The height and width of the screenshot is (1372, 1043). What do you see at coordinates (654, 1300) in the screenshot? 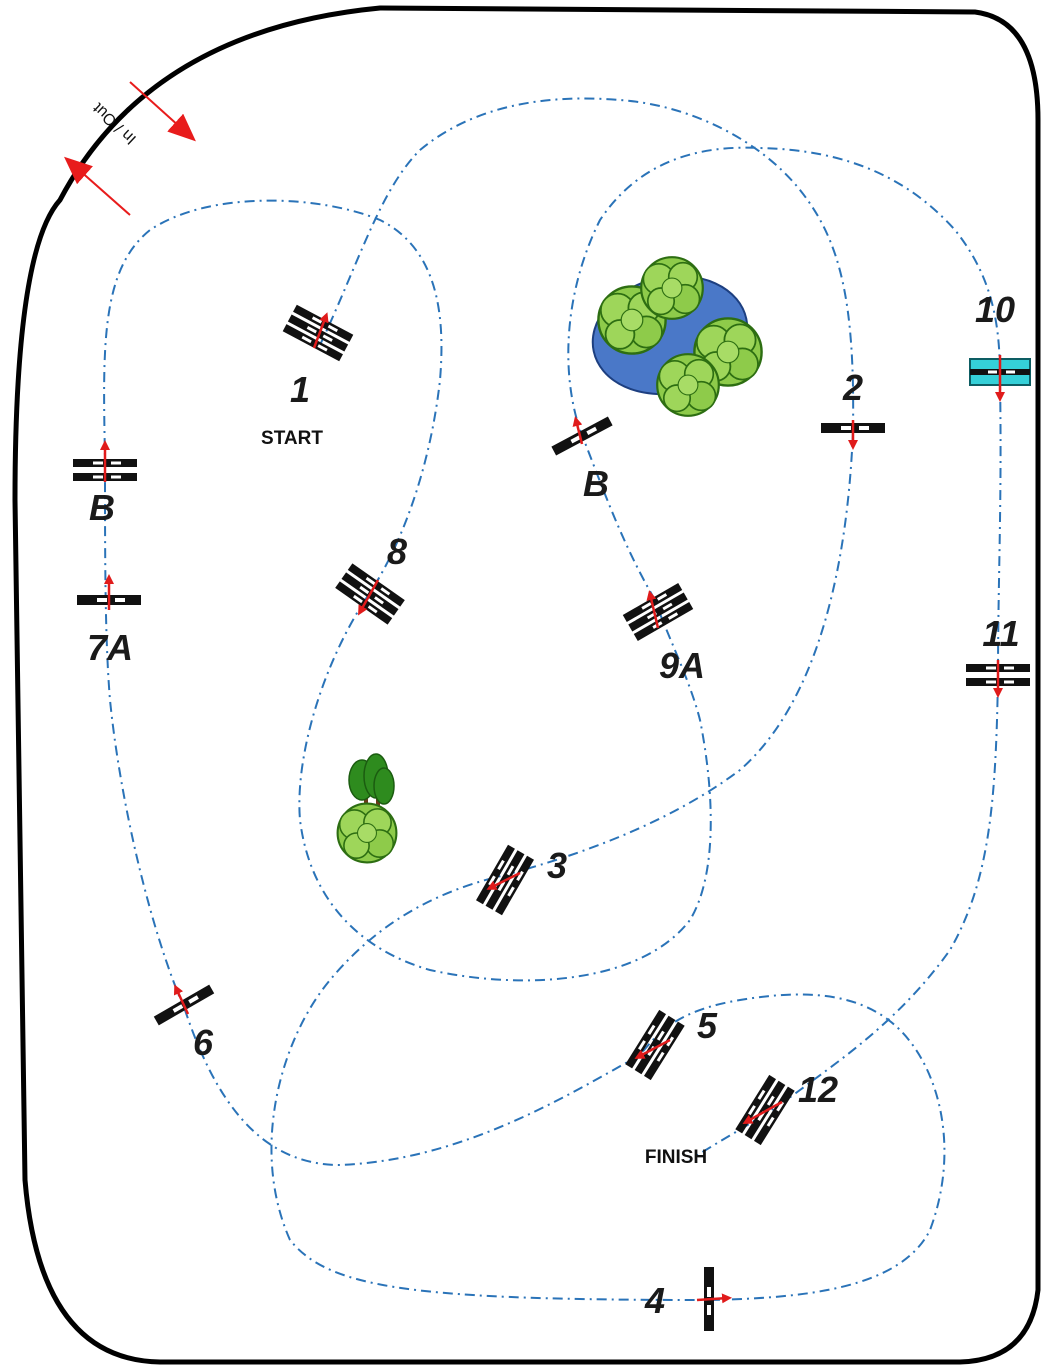
I see `obstacle-4-label: 4` at bounding box center [654, 1300].